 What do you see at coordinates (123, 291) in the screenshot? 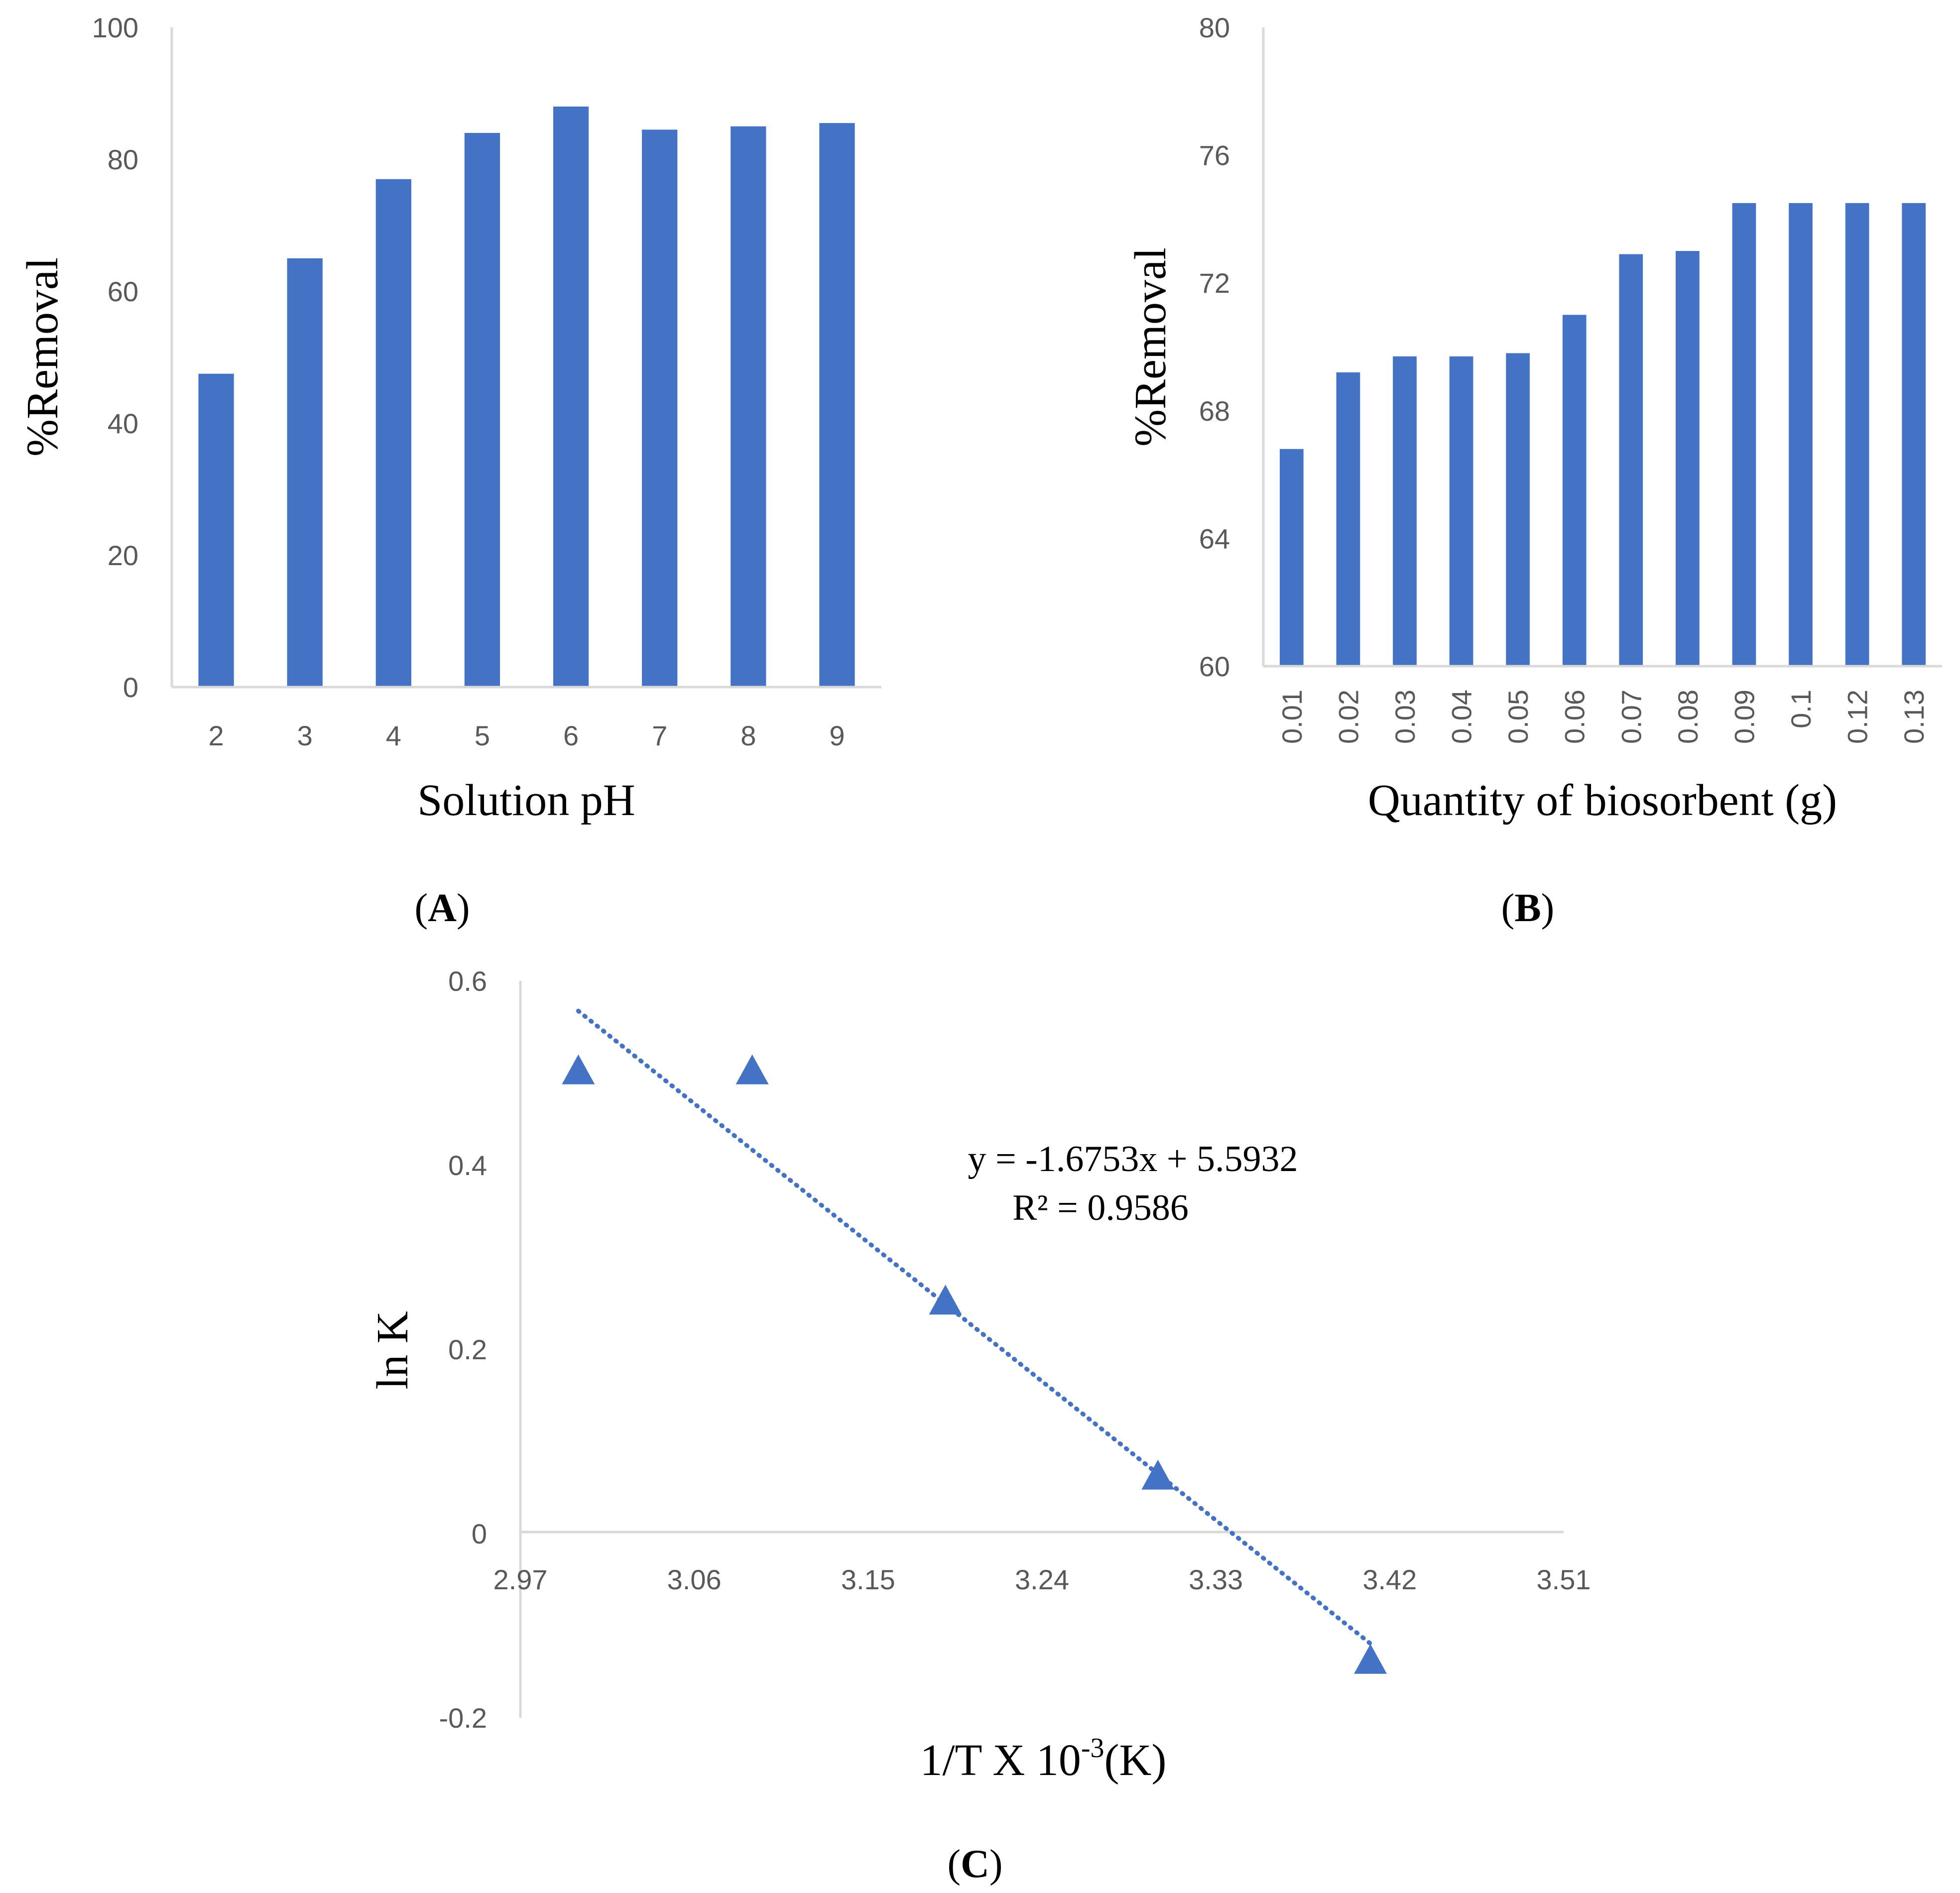
I see `a-y-tick-3: 60` at bounding box center [123, 291].